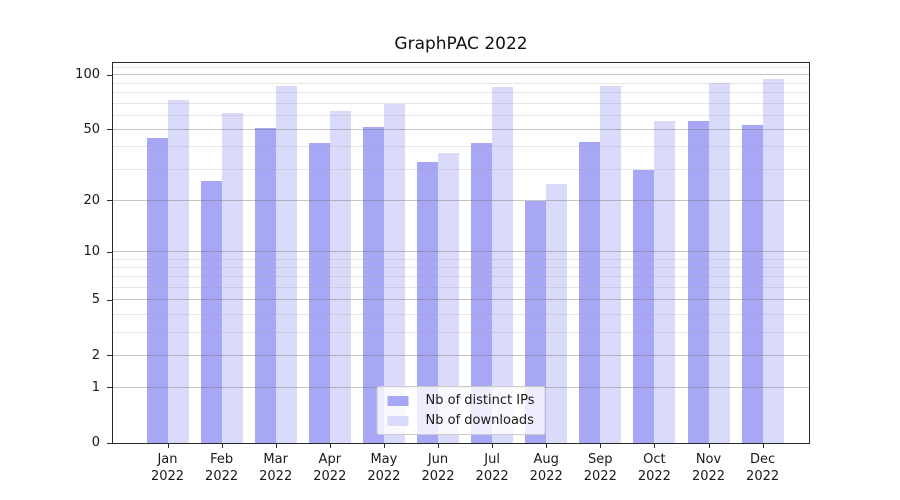 The width and height of the screenshot is (900, 500). Describe the element at coordinates (752, 284) in the screenshot. I see `bar-distinct-ips-dec` at that location.